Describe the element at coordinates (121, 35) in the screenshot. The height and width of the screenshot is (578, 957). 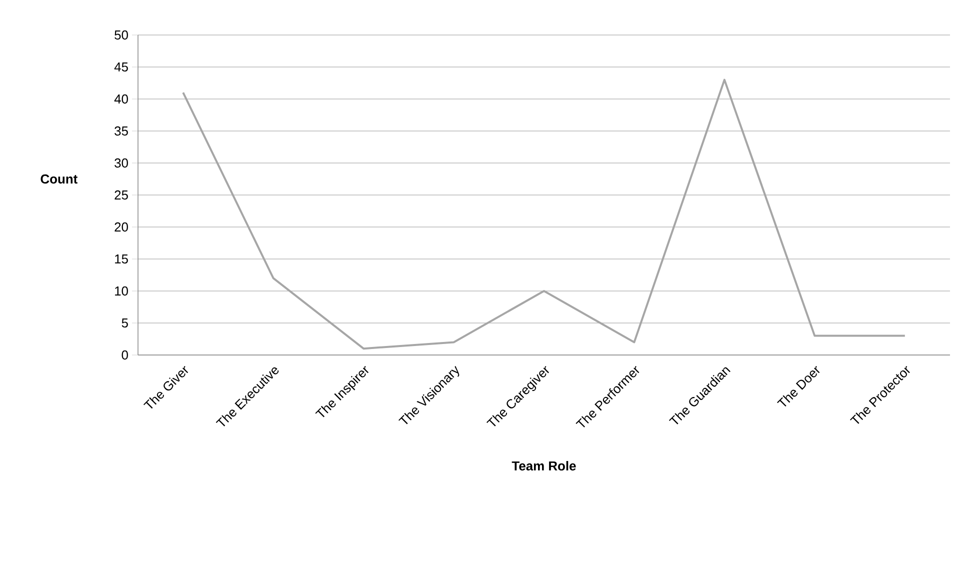
I see `y-tick-label: 50` at that location.